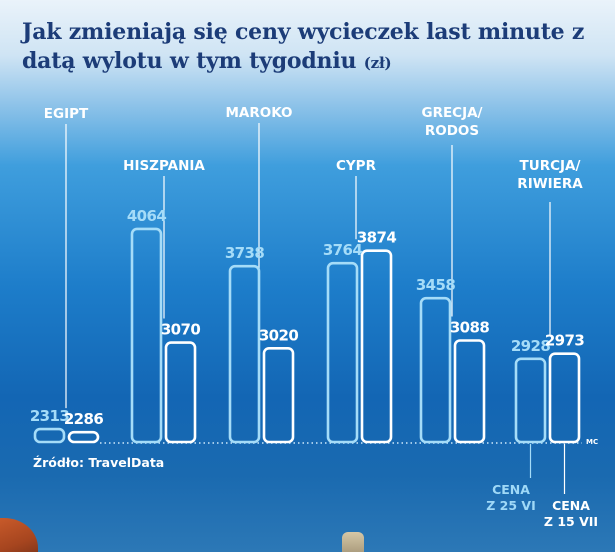 This screenshot has width=615, height=552. What do you see at coordinates (511, 489) in the screenshot?
I see `legend-series-25-vi-line-1: CENA` at bounding box center [511, 489].